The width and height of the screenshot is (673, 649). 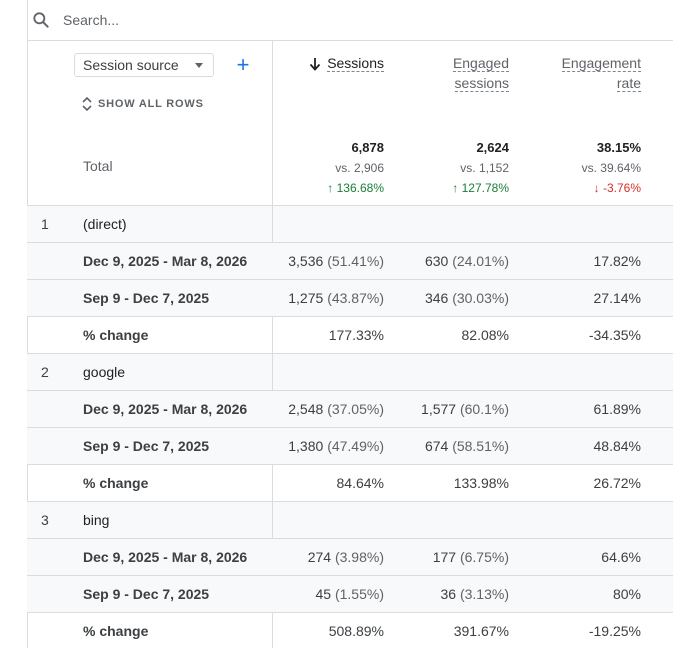 I want to click on cell-sessions-value: 84.64%, so click(x=360, y=483).